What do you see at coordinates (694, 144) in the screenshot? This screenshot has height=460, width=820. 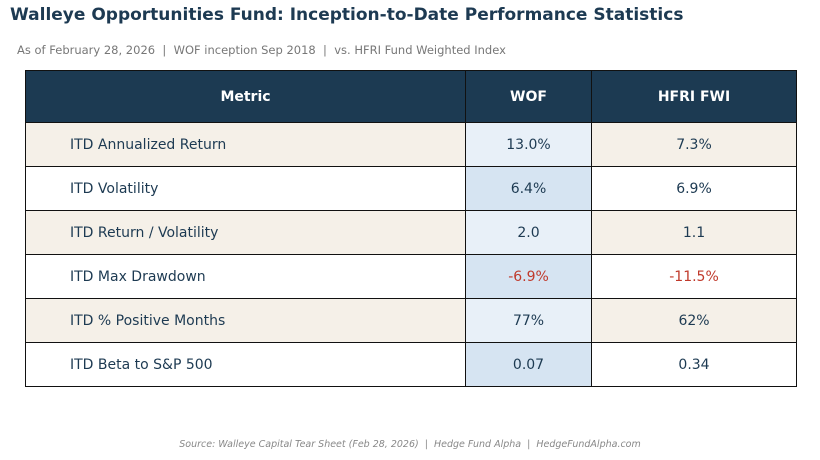 I see `value-cell: 7.3%` at bounding box center [694, 144].